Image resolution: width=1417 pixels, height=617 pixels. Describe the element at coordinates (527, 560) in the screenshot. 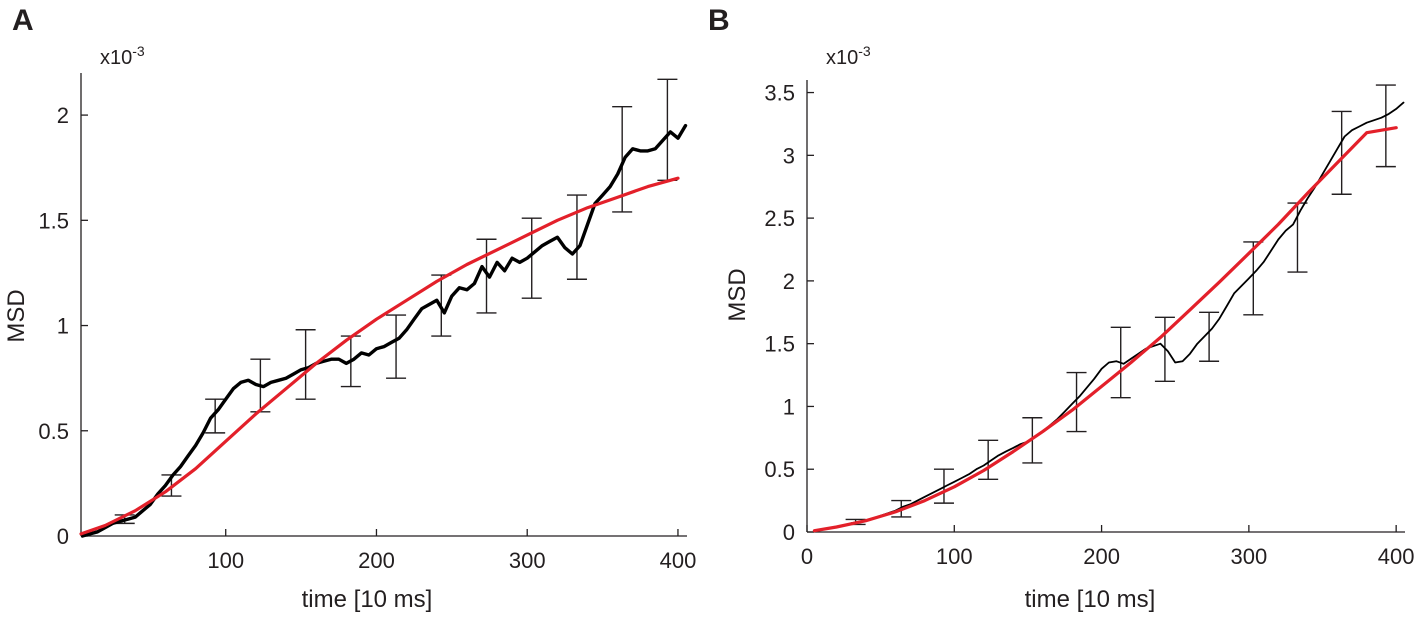

I see `panel-a-x-tick-label: 300` at that location.